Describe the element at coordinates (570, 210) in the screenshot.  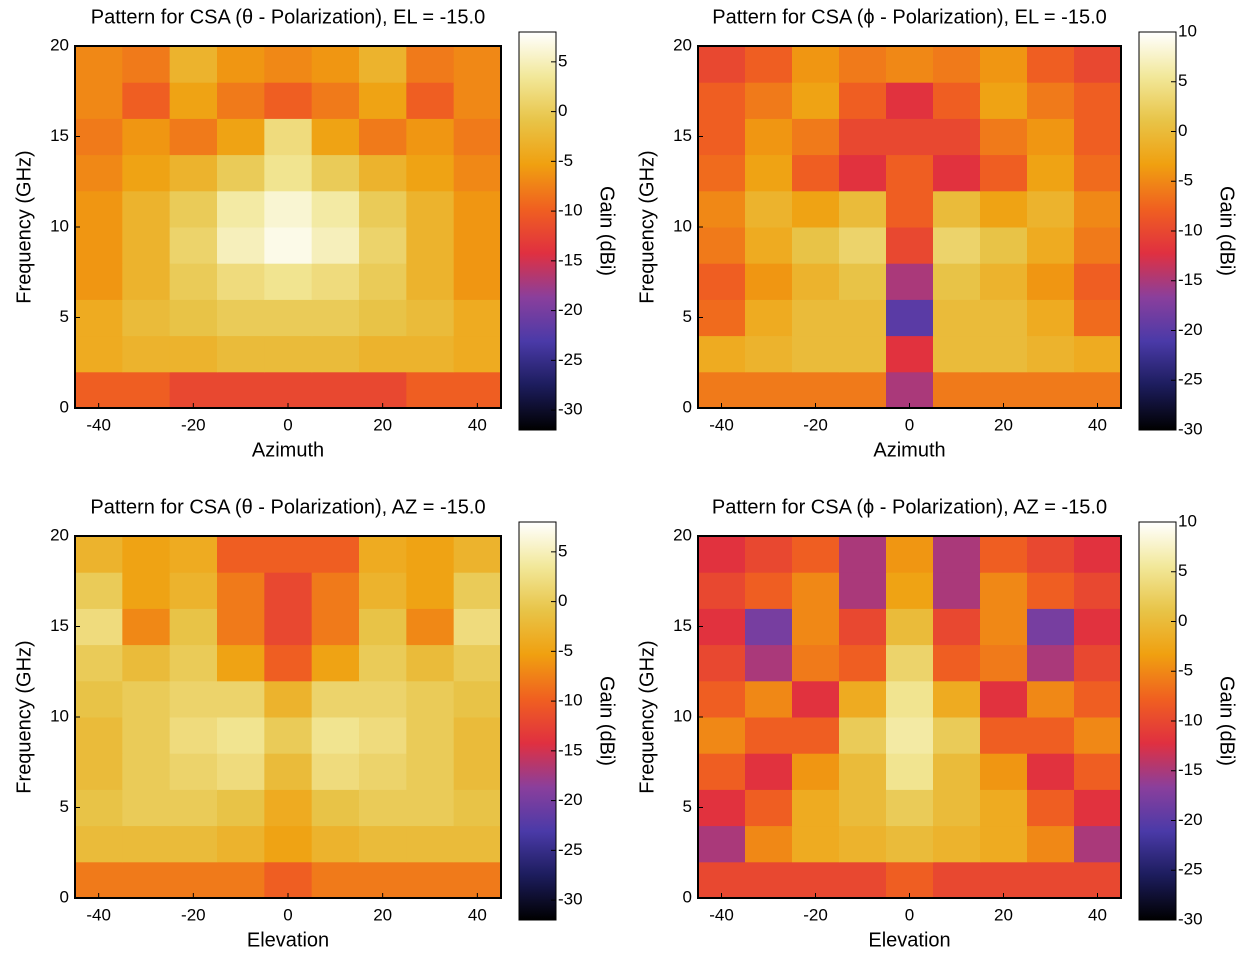
I see `colorbar-tick-label: -10` at that location.